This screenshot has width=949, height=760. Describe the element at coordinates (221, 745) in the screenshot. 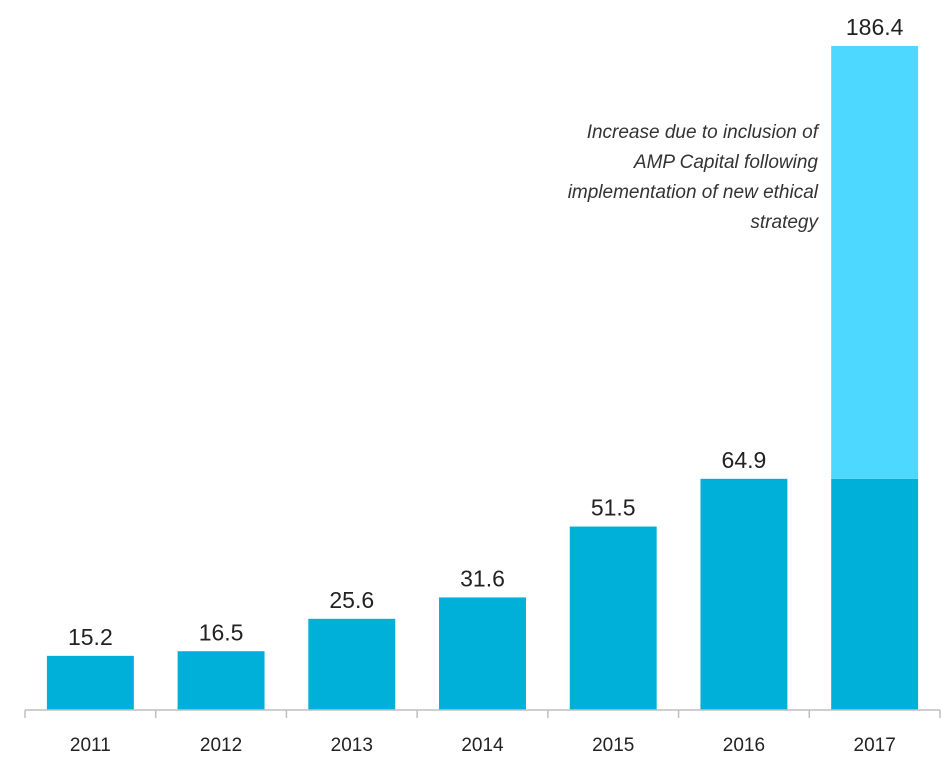

I see `x-tick-label: 2012` at that location.